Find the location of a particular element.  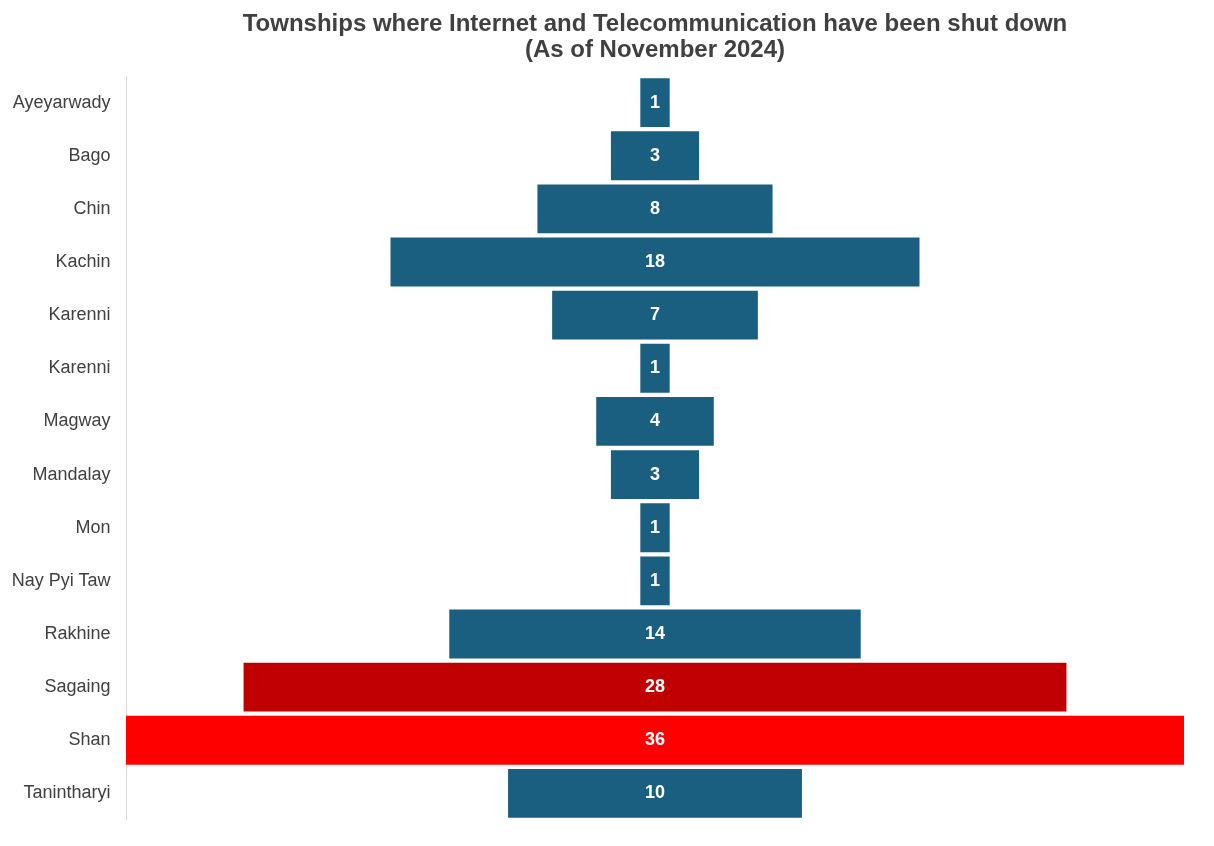

category-label: Shan is located at coordinates (89, 739).